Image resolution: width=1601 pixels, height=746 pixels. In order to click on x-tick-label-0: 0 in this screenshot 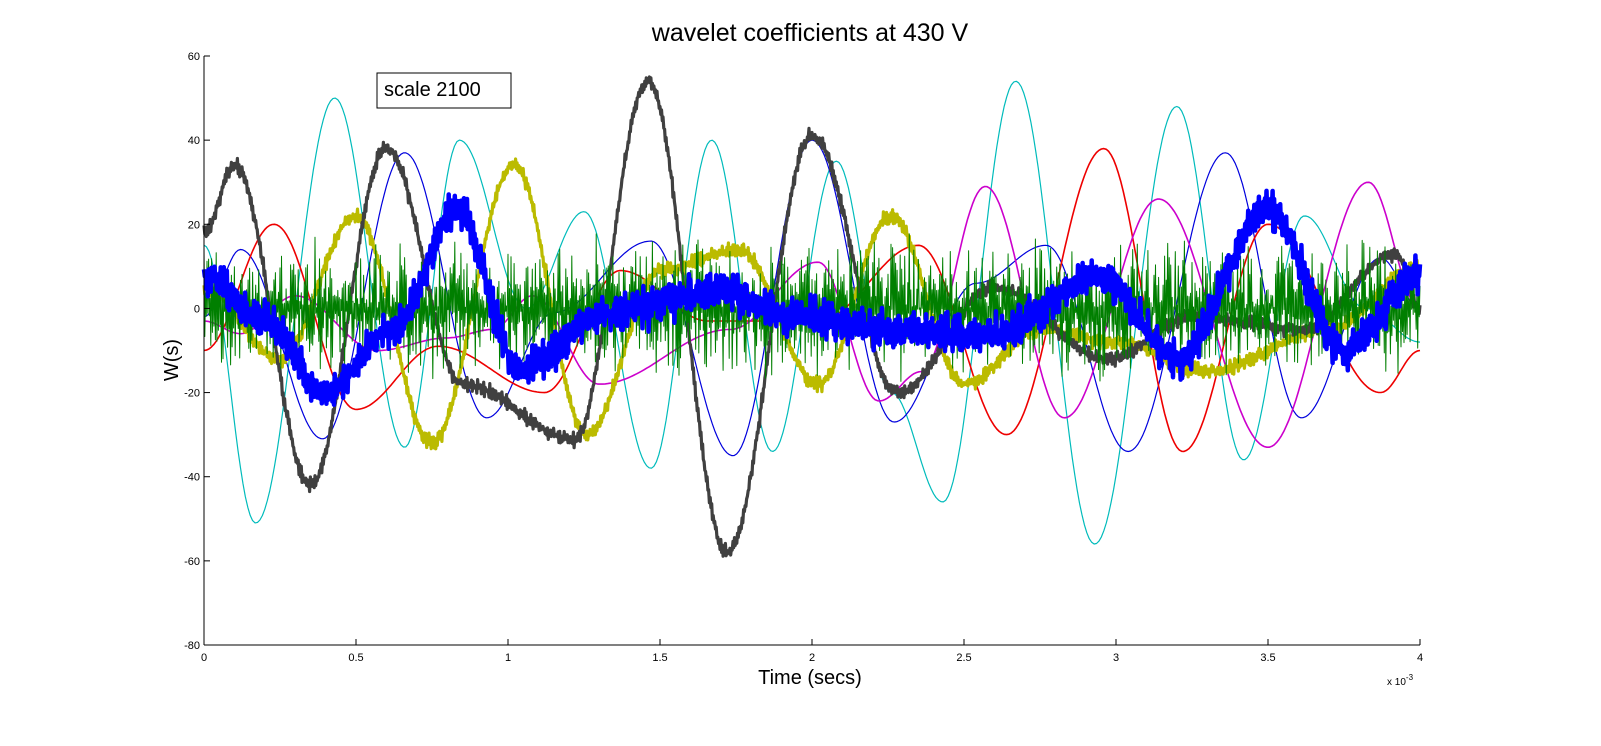, I will do `click(204, 658)`.